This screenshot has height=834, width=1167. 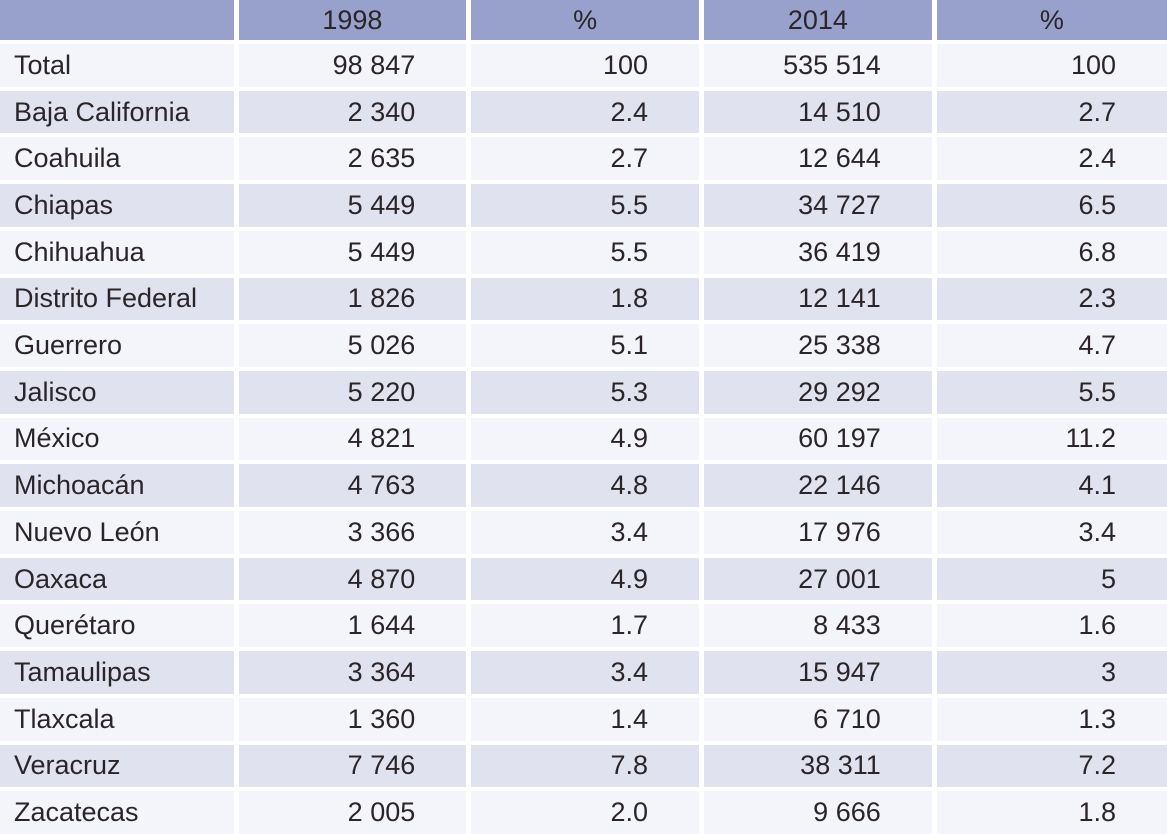 What do you see at coordinates (819, 393) in the screenshot?
I see `value-cell: 29 292` at bounding box center [819, 393].